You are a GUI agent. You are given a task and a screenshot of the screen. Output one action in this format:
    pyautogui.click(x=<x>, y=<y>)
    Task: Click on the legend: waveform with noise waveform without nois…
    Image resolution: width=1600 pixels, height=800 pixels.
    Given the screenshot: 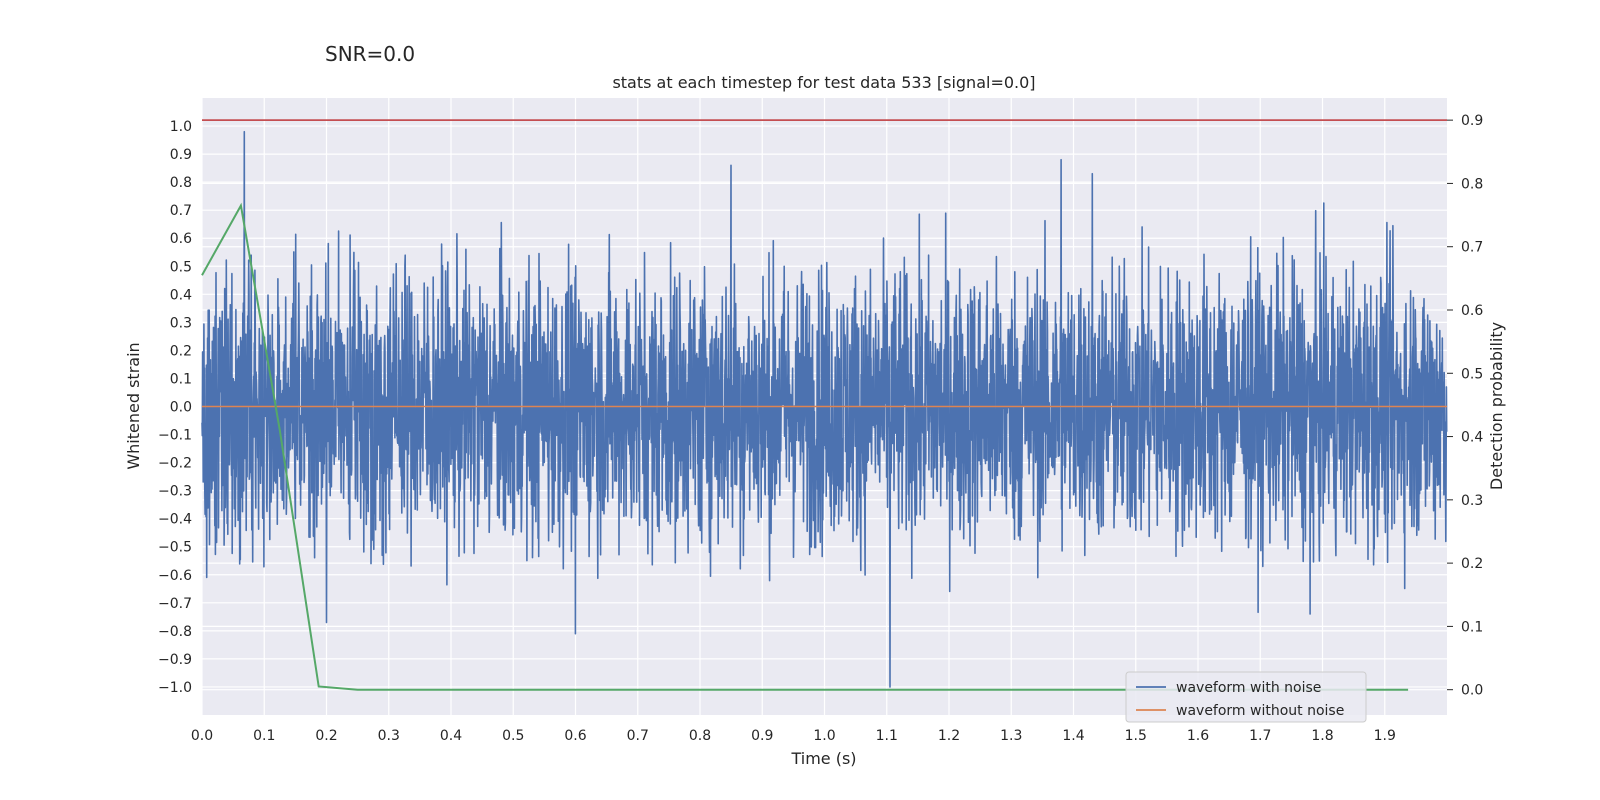 What is the action you would take?
    pyautogui.click(x=1246, y=697)
    